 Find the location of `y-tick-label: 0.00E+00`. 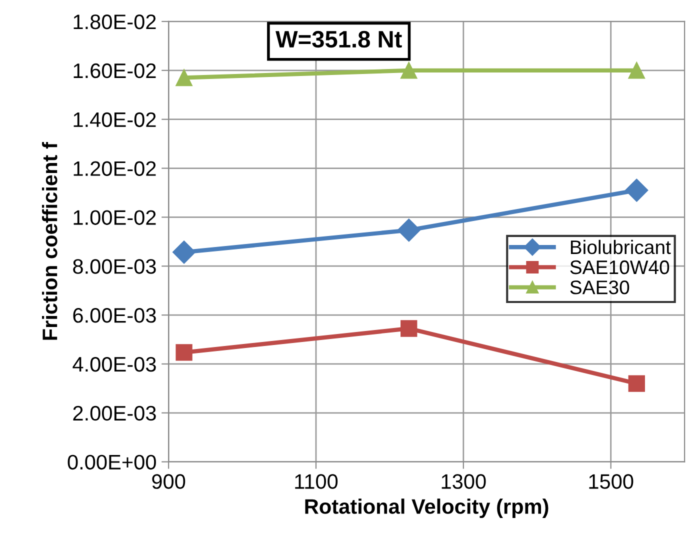

y-tick-label: 0.00E+00 is located at coordinates (112, 462).